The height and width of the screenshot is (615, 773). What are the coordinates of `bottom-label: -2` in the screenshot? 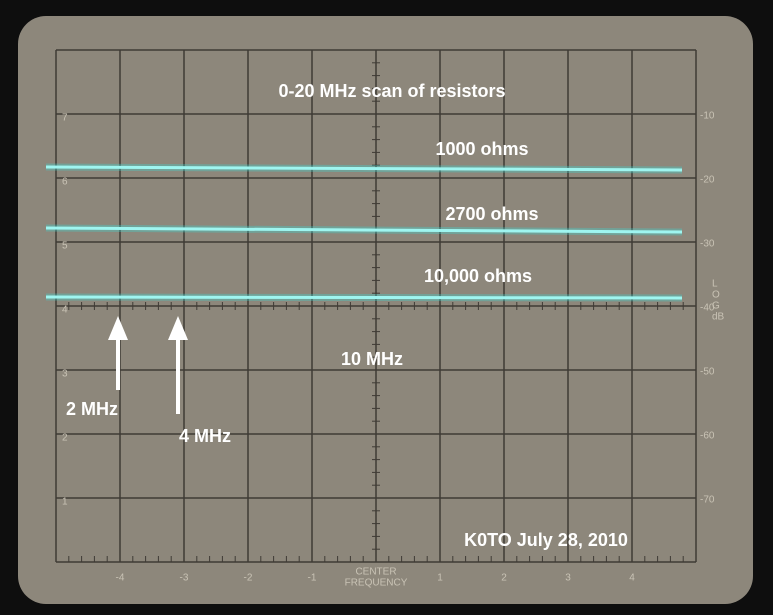 It's located at (248, 578).